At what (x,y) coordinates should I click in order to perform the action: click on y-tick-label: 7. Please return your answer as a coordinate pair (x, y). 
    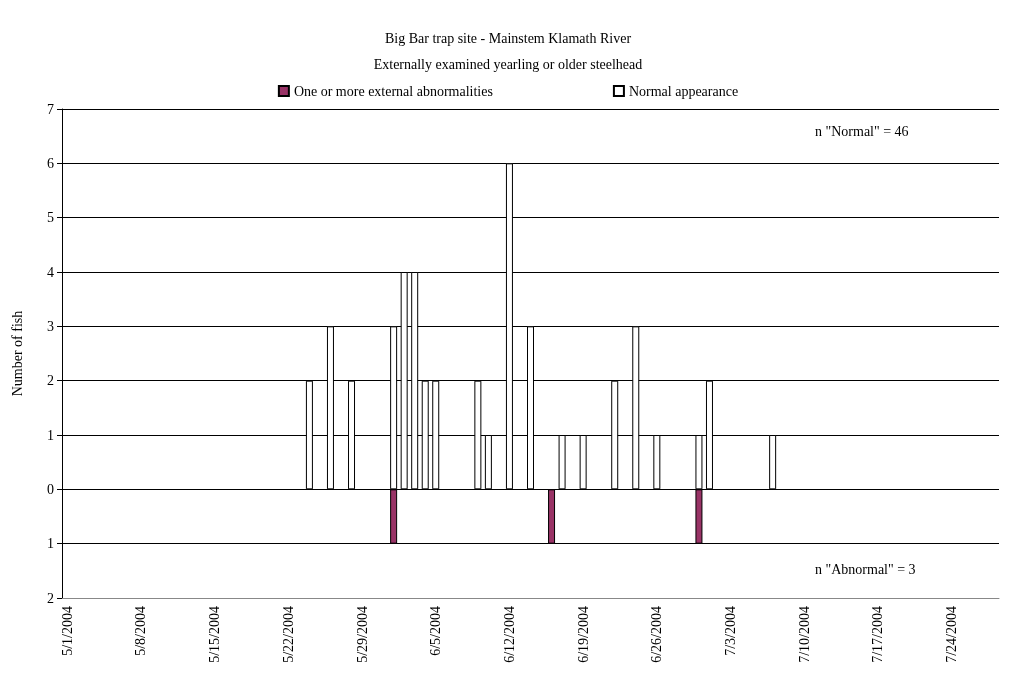
    Looking at the image, I should click on (50, 109).